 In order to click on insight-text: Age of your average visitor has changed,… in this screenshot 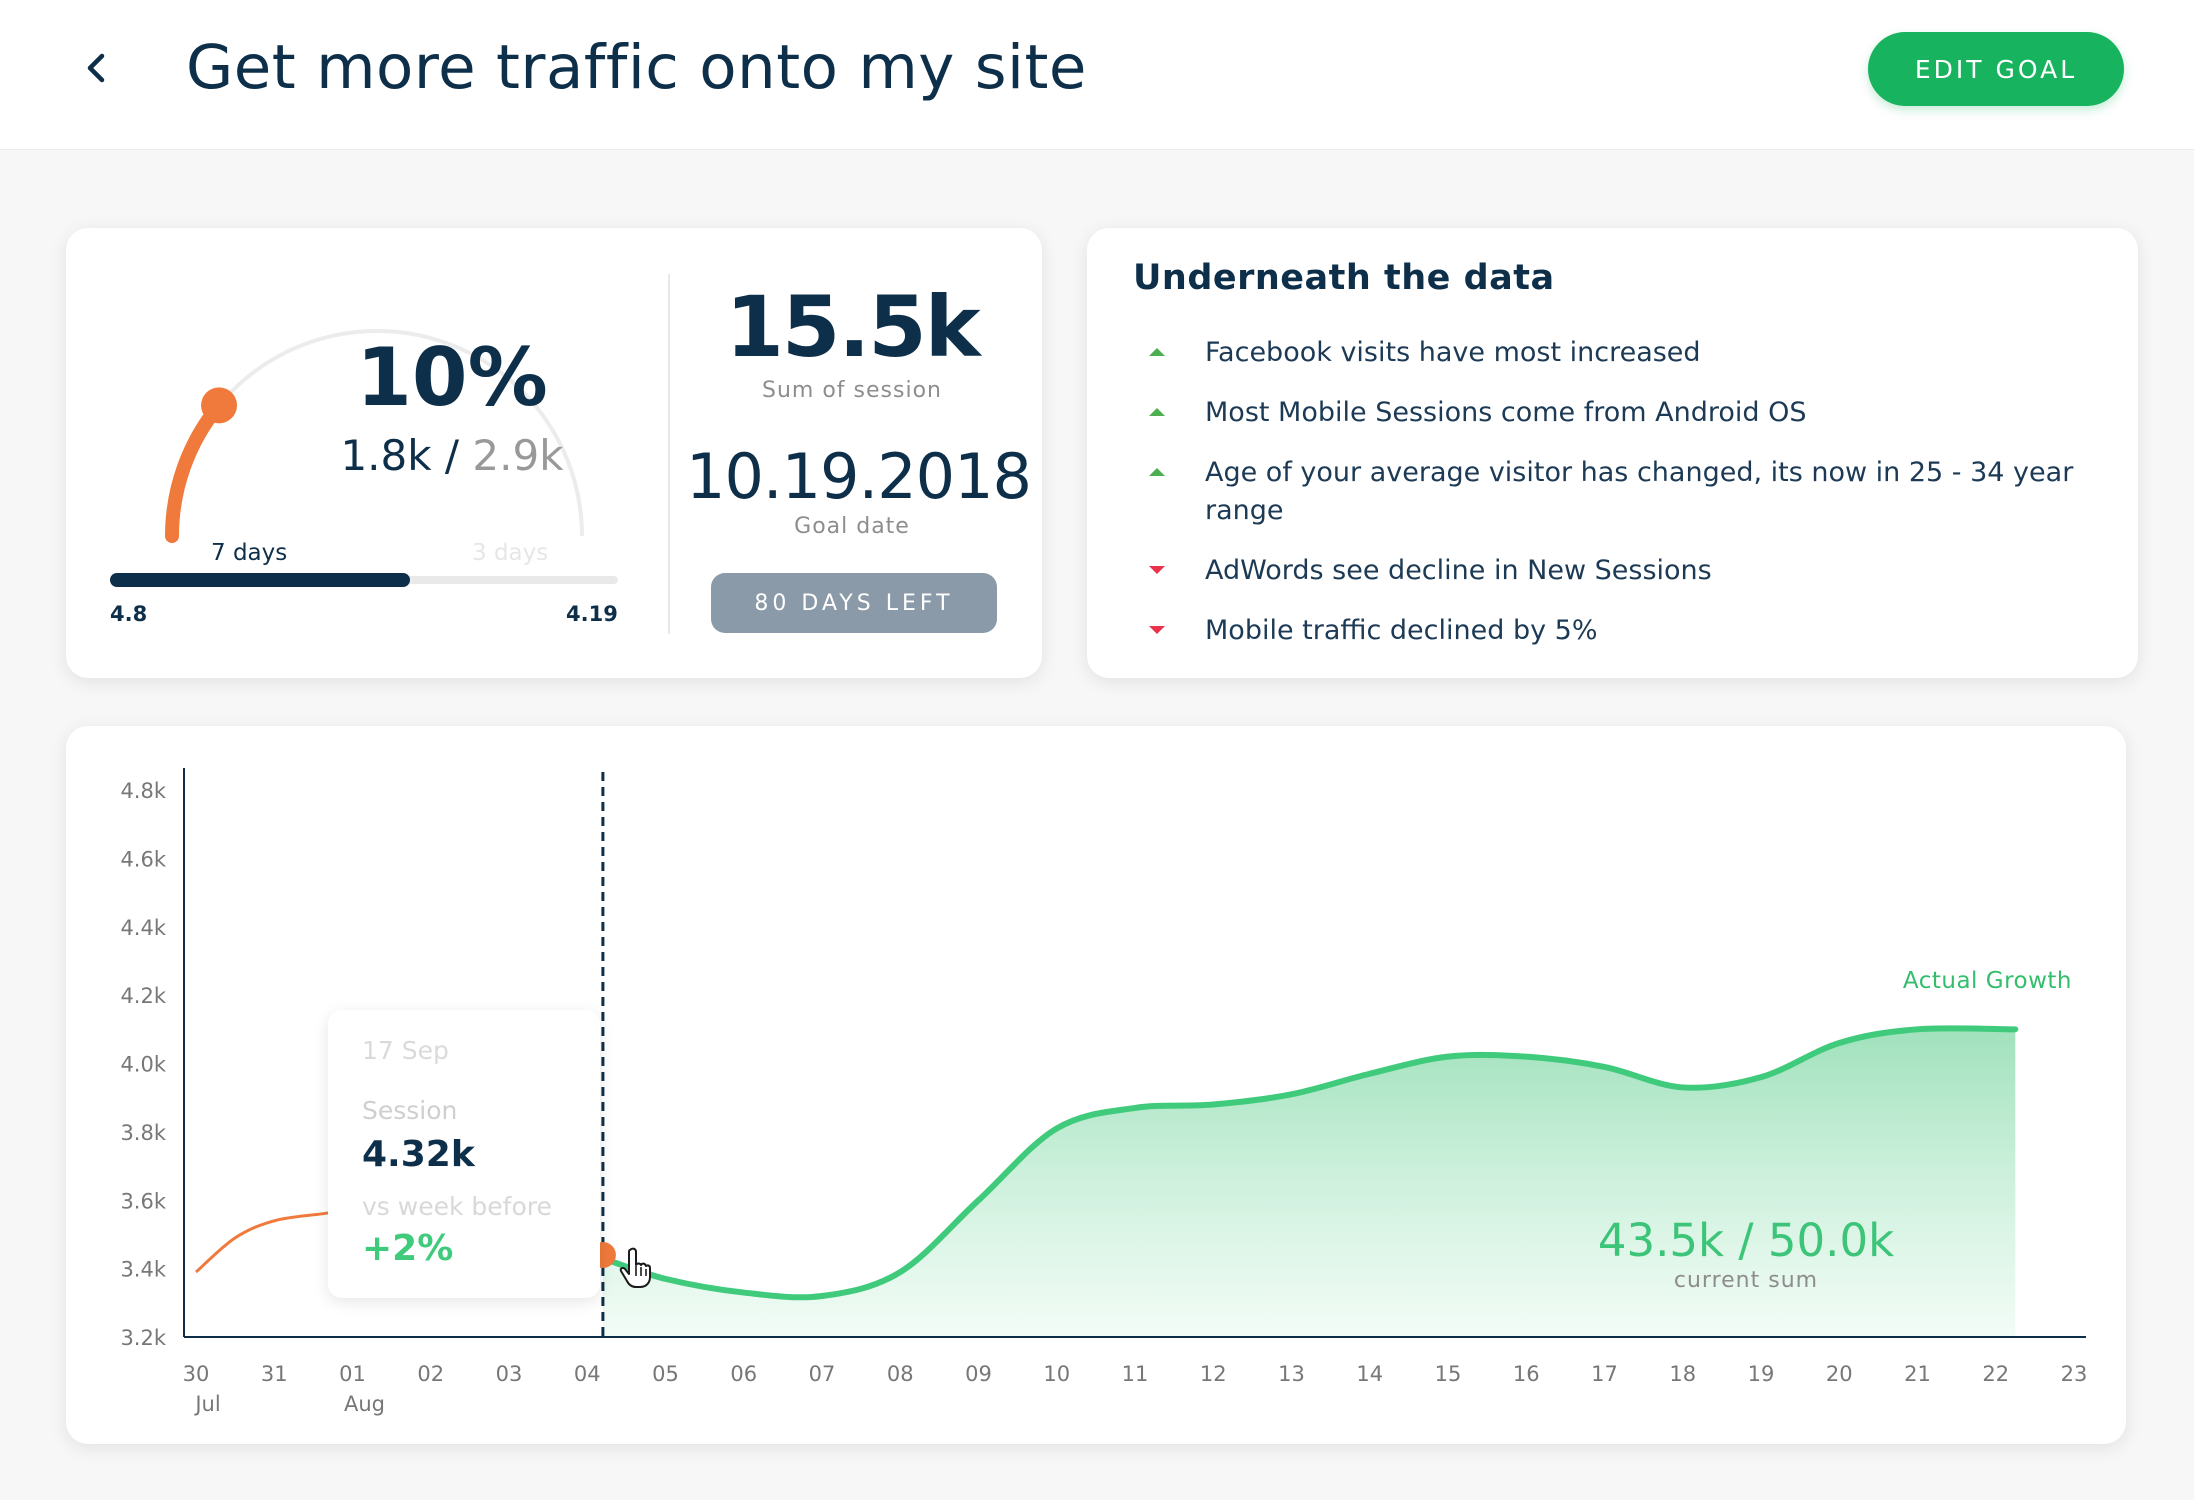, I will do `click(1639, 491)`.